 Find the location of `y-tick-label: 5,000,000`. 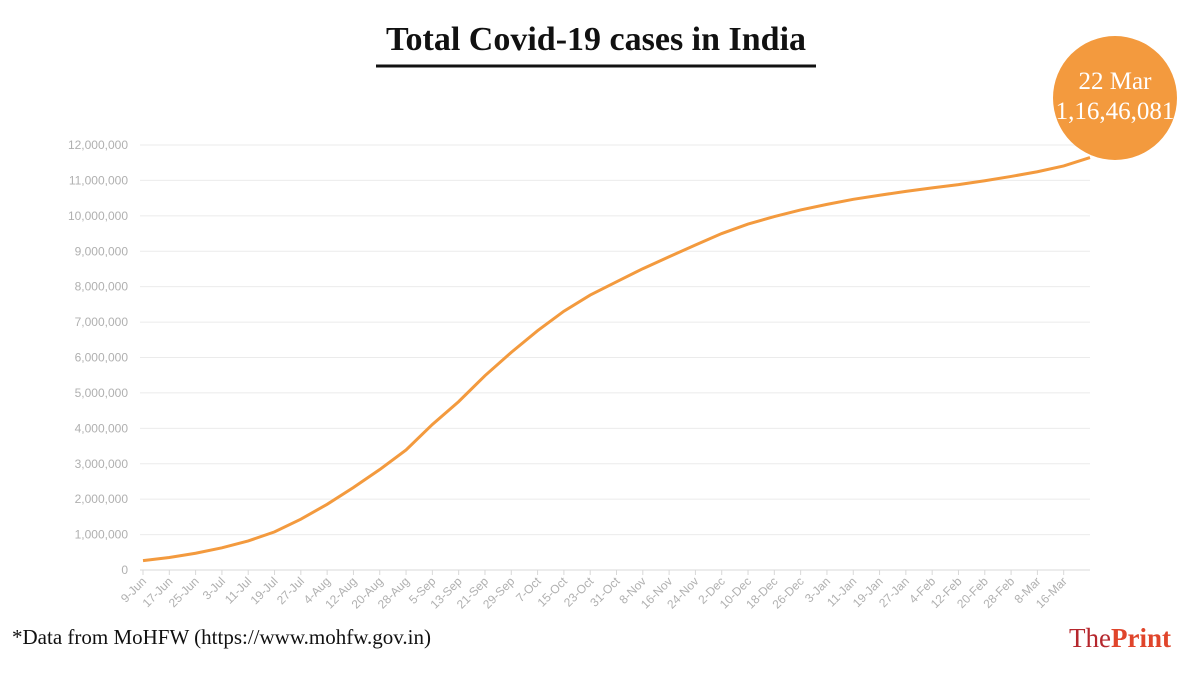

y-tick-label: 5,000,000 is located at coordinates (102, 393).